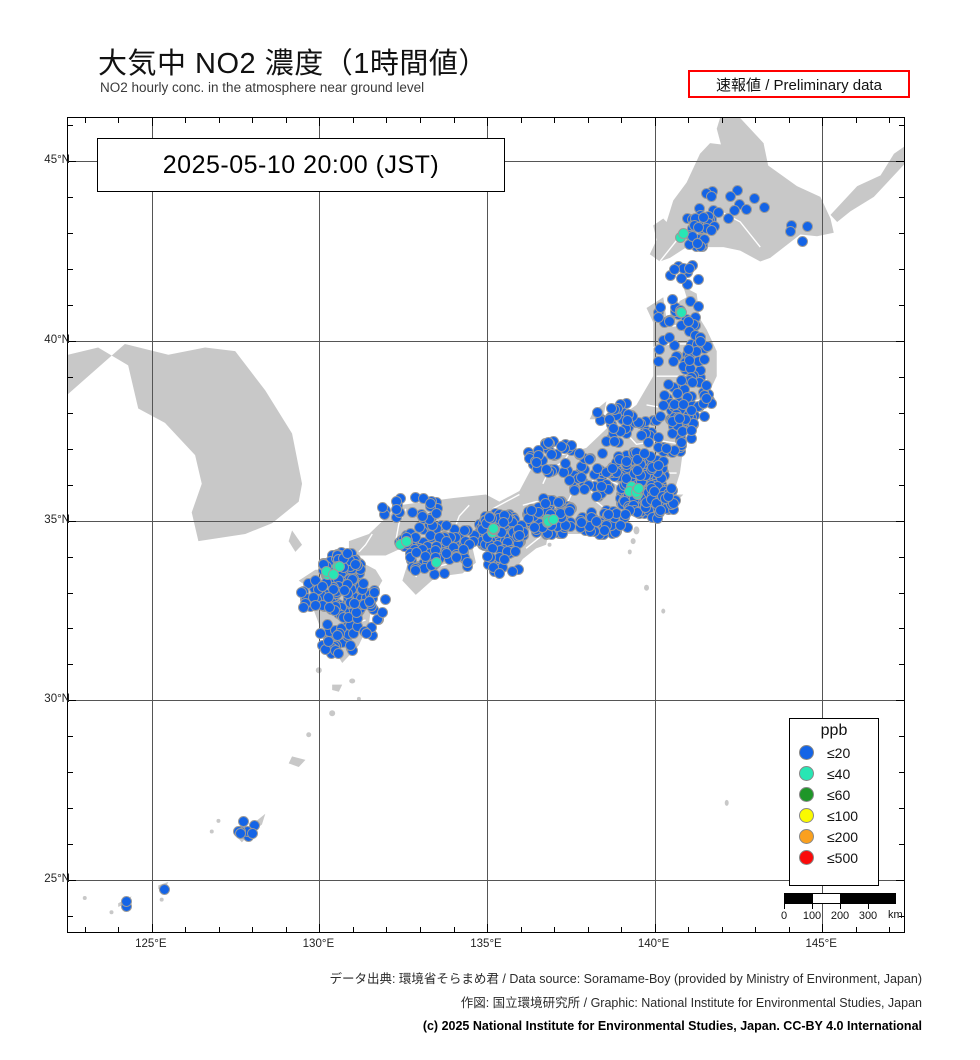 This screenshot has height=1060, width=980. I want to click on legend-row: ≤100, so click(834, 815).